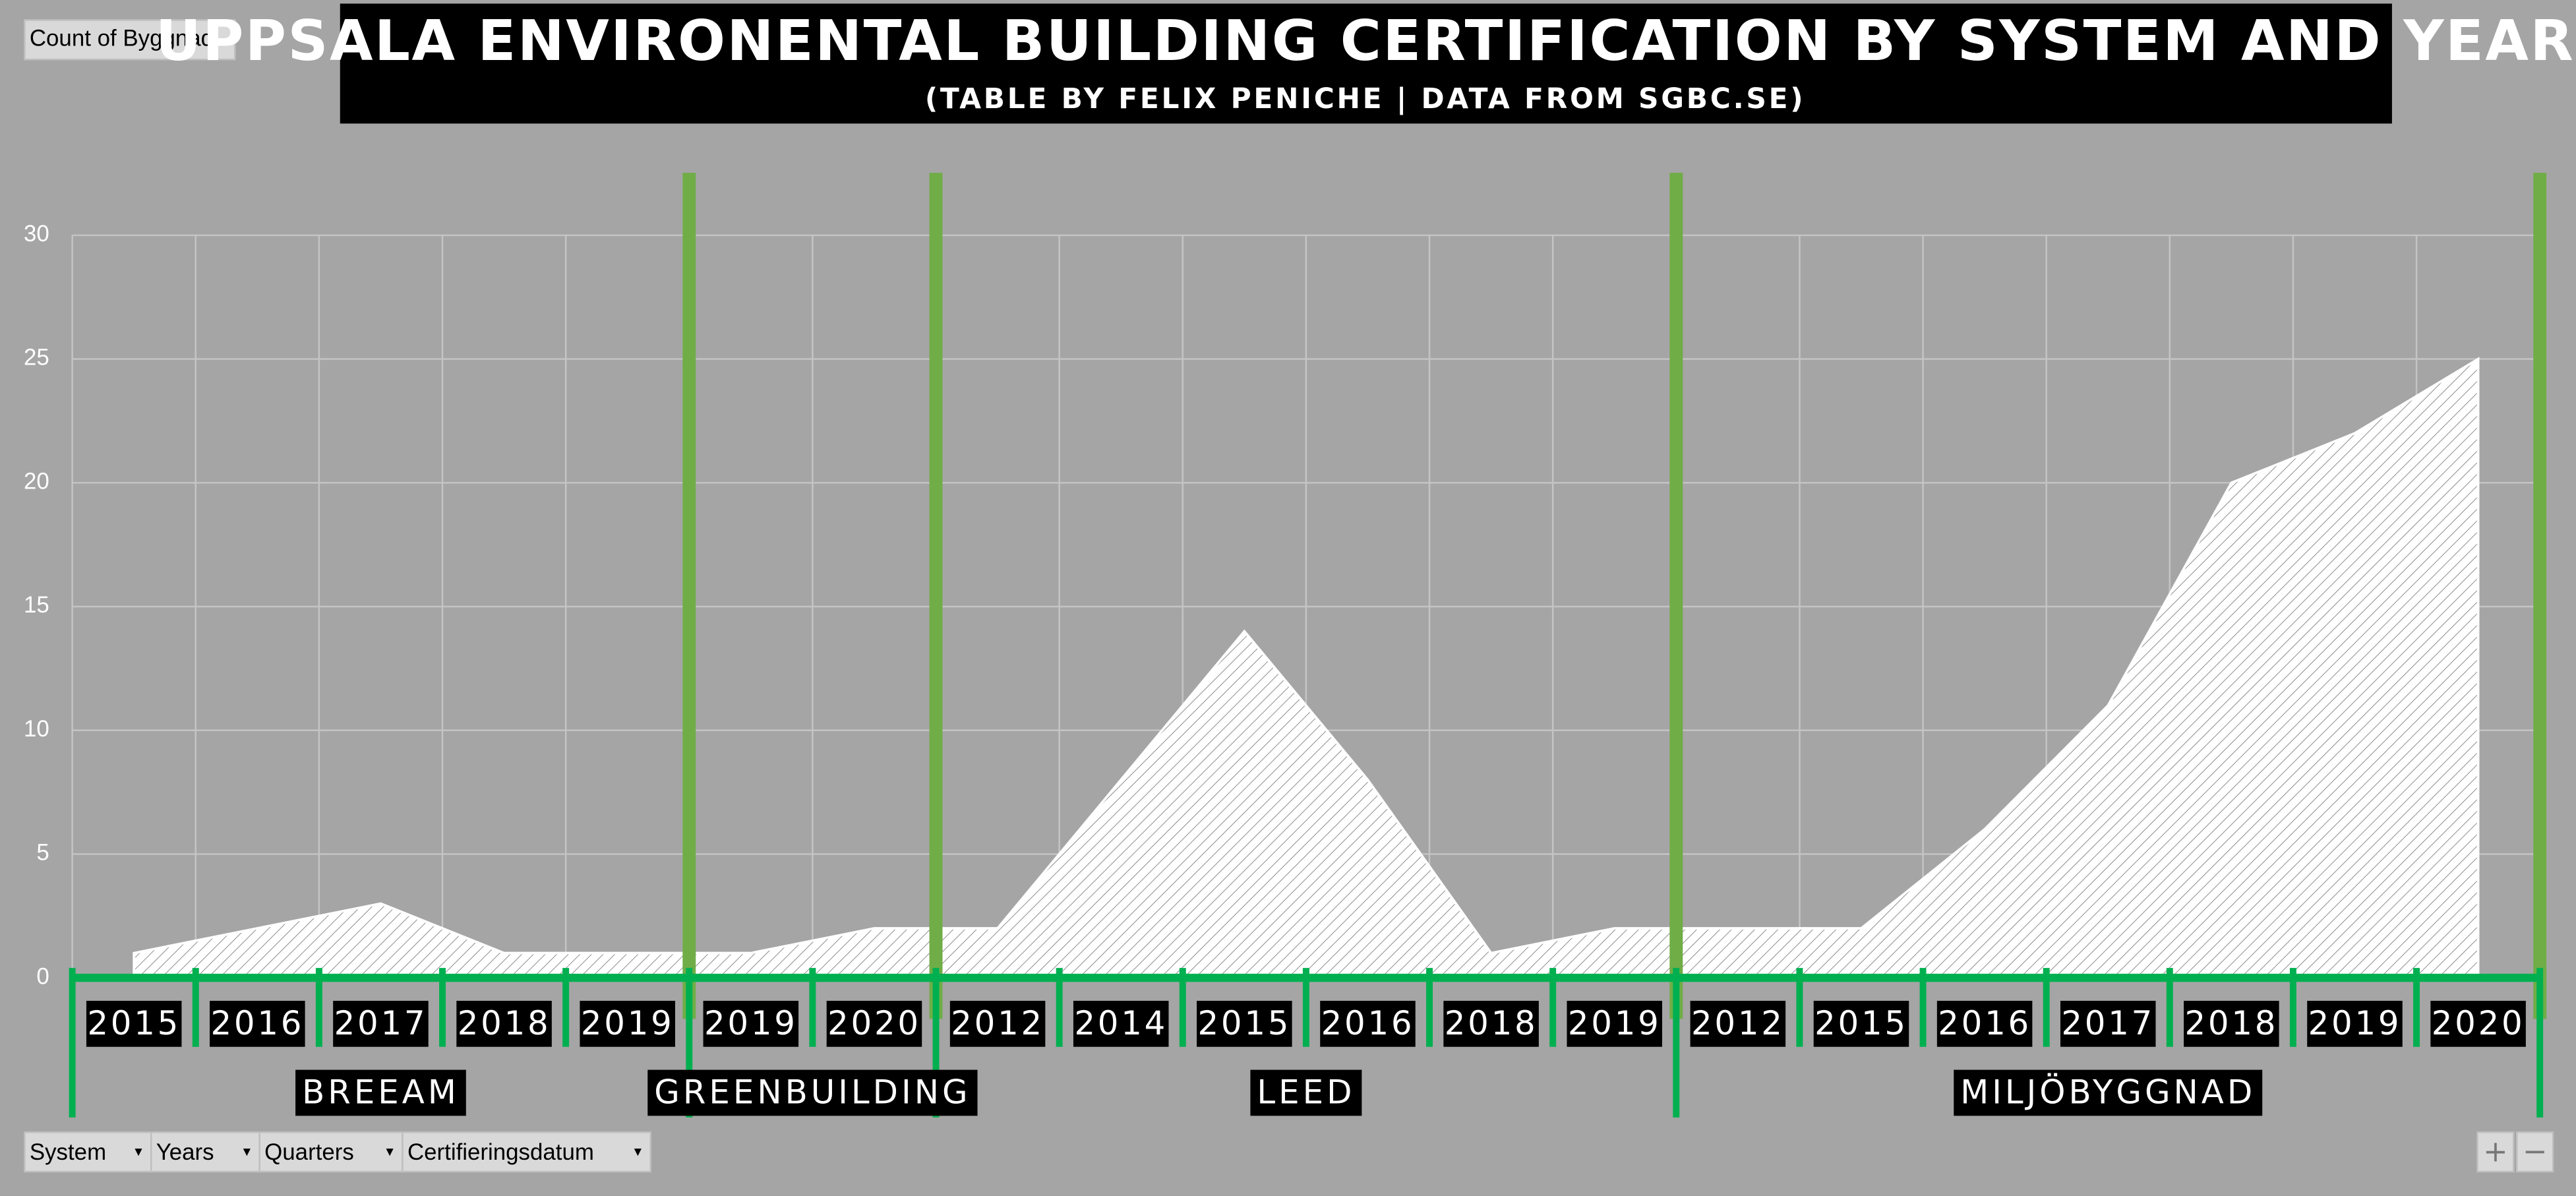 The image size is (2576, 1196). I want to click on y-tick-label: 30, so click(36, 234).